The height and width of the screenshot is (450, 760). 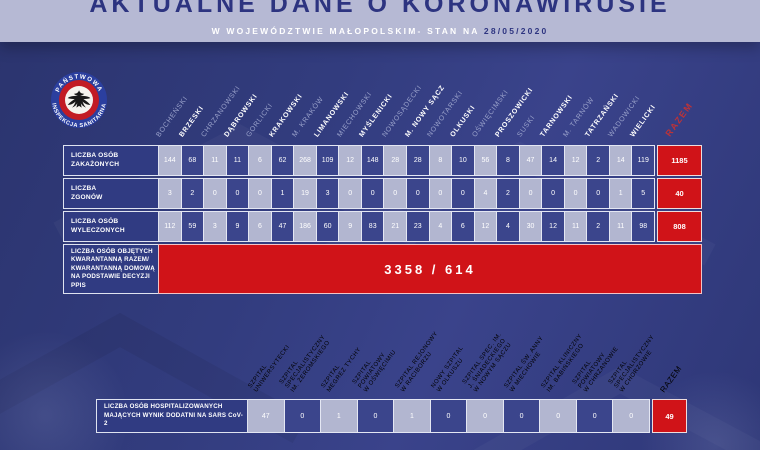 What do you see at coordinates (406, 226) in the screenshot?
I see `county-data-row: 112 59 3 9 6 47 186 60 9 83 21 23 4 6 12 4 30 12 11 2 11 98` at bounding box center [406, 226].